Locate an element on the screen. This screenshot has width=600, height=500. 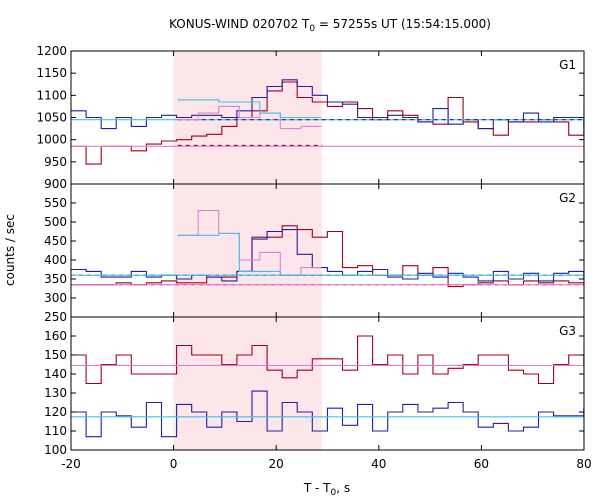
y-tick-label: 300 is located at coordinates (55, 298).